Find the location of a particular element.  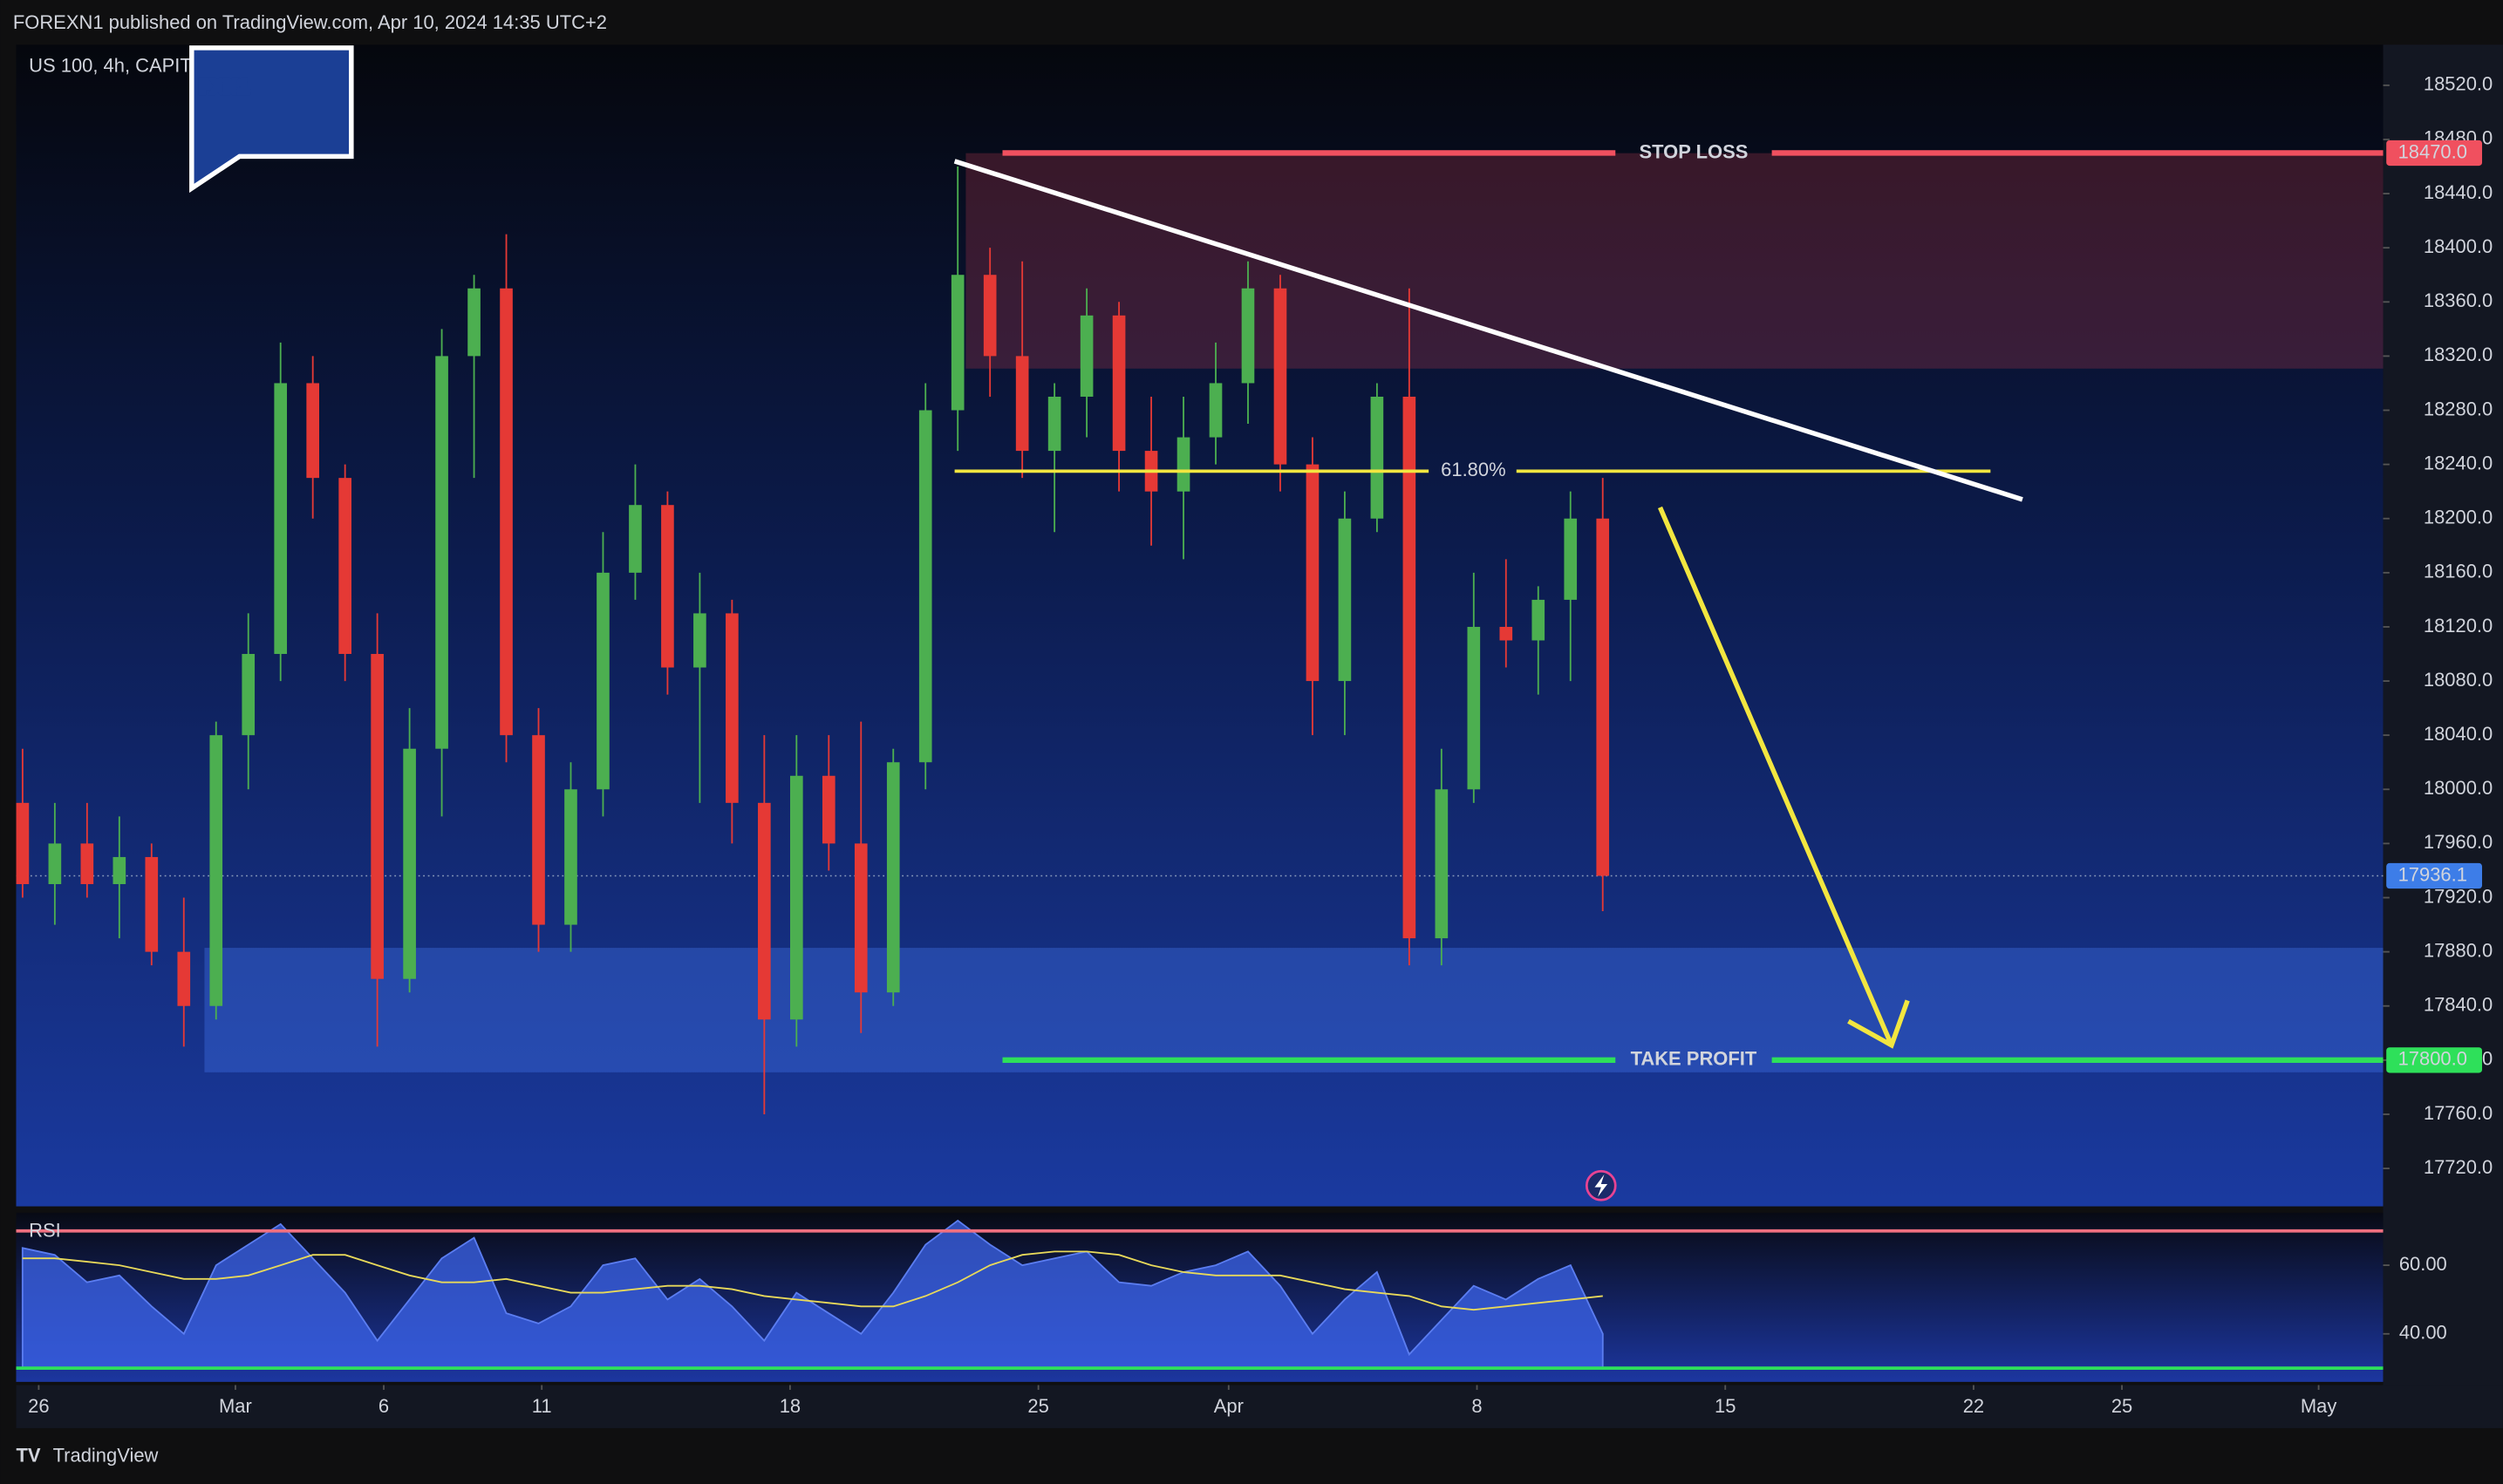

x-tick-label: 11 is located at coordinates (542, 1406).